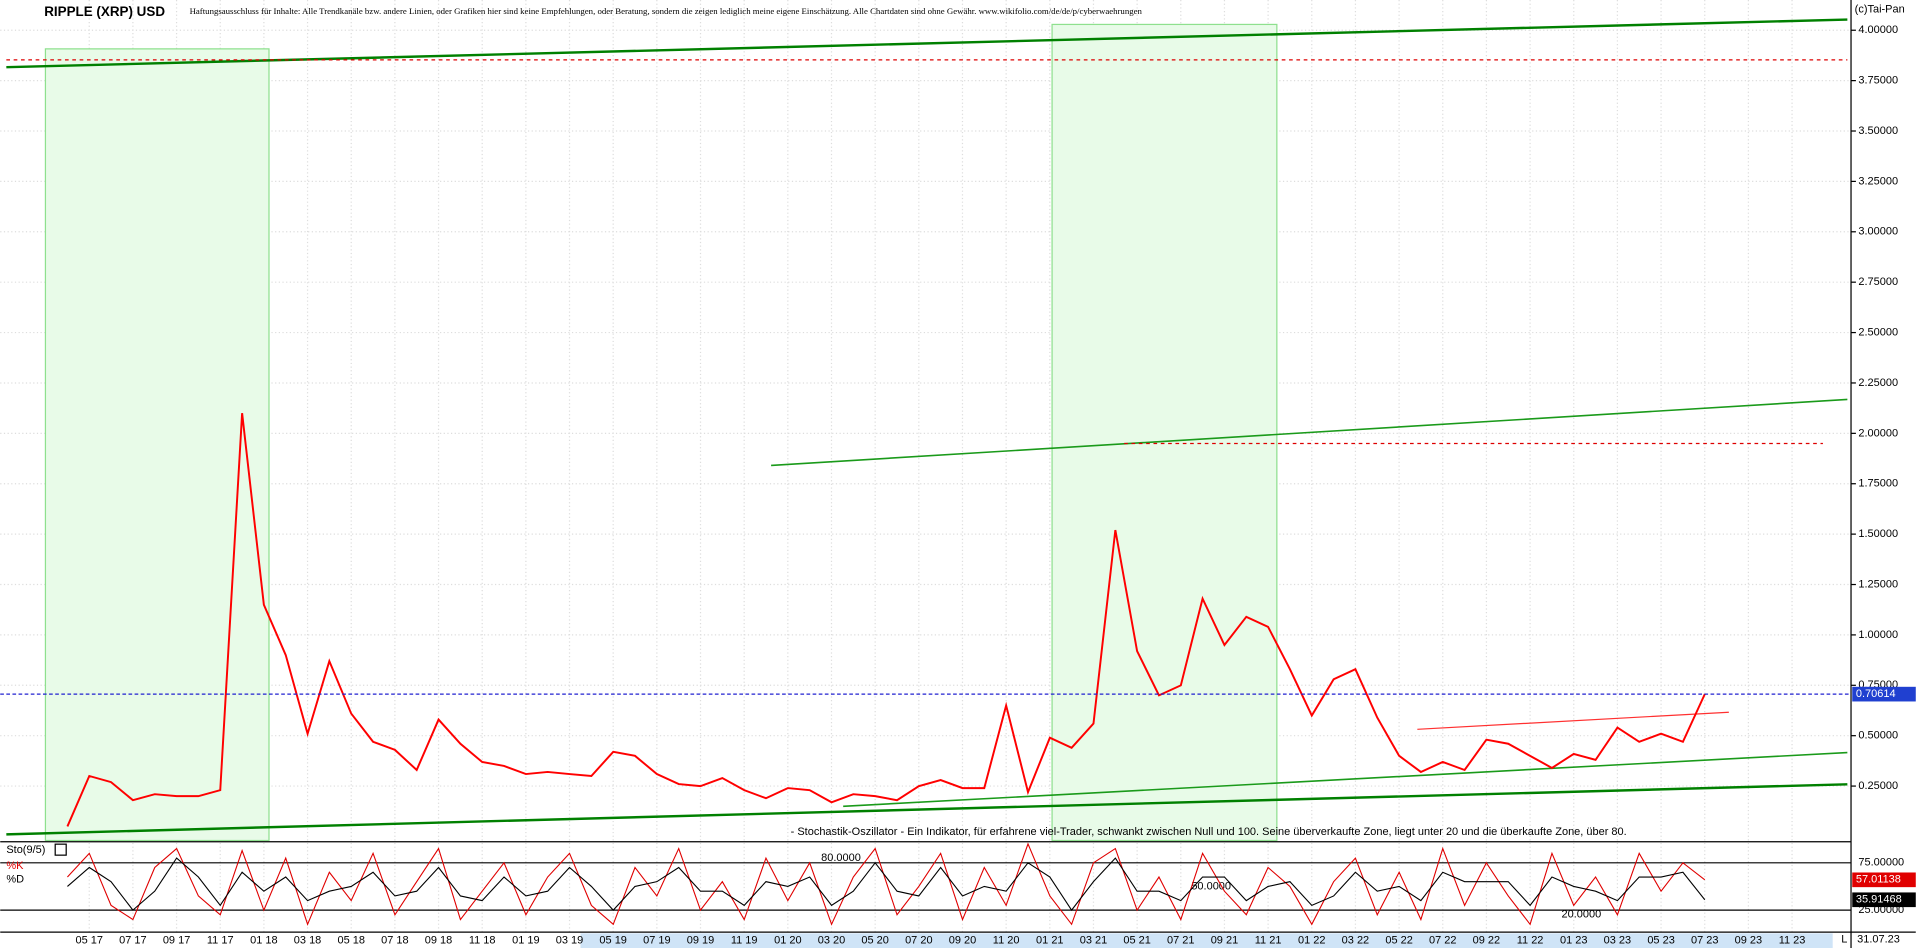 The width and height of the screenshot is (1916, 948). I want to click on value-label: 35.91468, so click(1879, 900).